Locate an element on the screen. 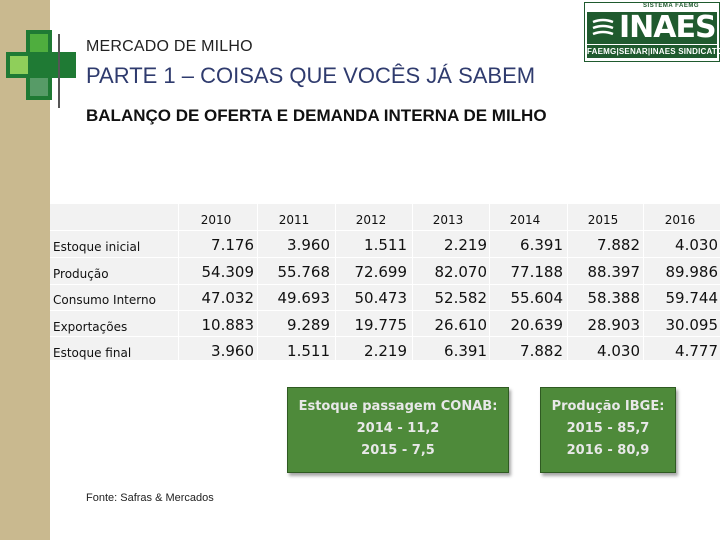  ibge-callout: Produção IBGE: 2015 - 85,7 2016 - 80,9 is located at coordinates (608, 430).